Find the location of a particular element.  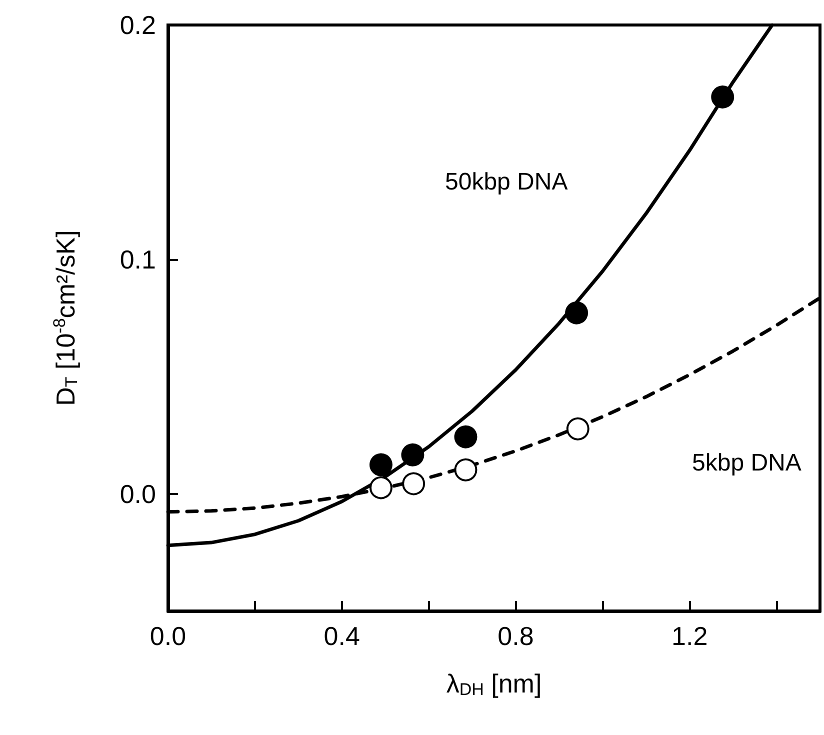

x-tick-label: 1.2 is located at coordinates (690, 636).